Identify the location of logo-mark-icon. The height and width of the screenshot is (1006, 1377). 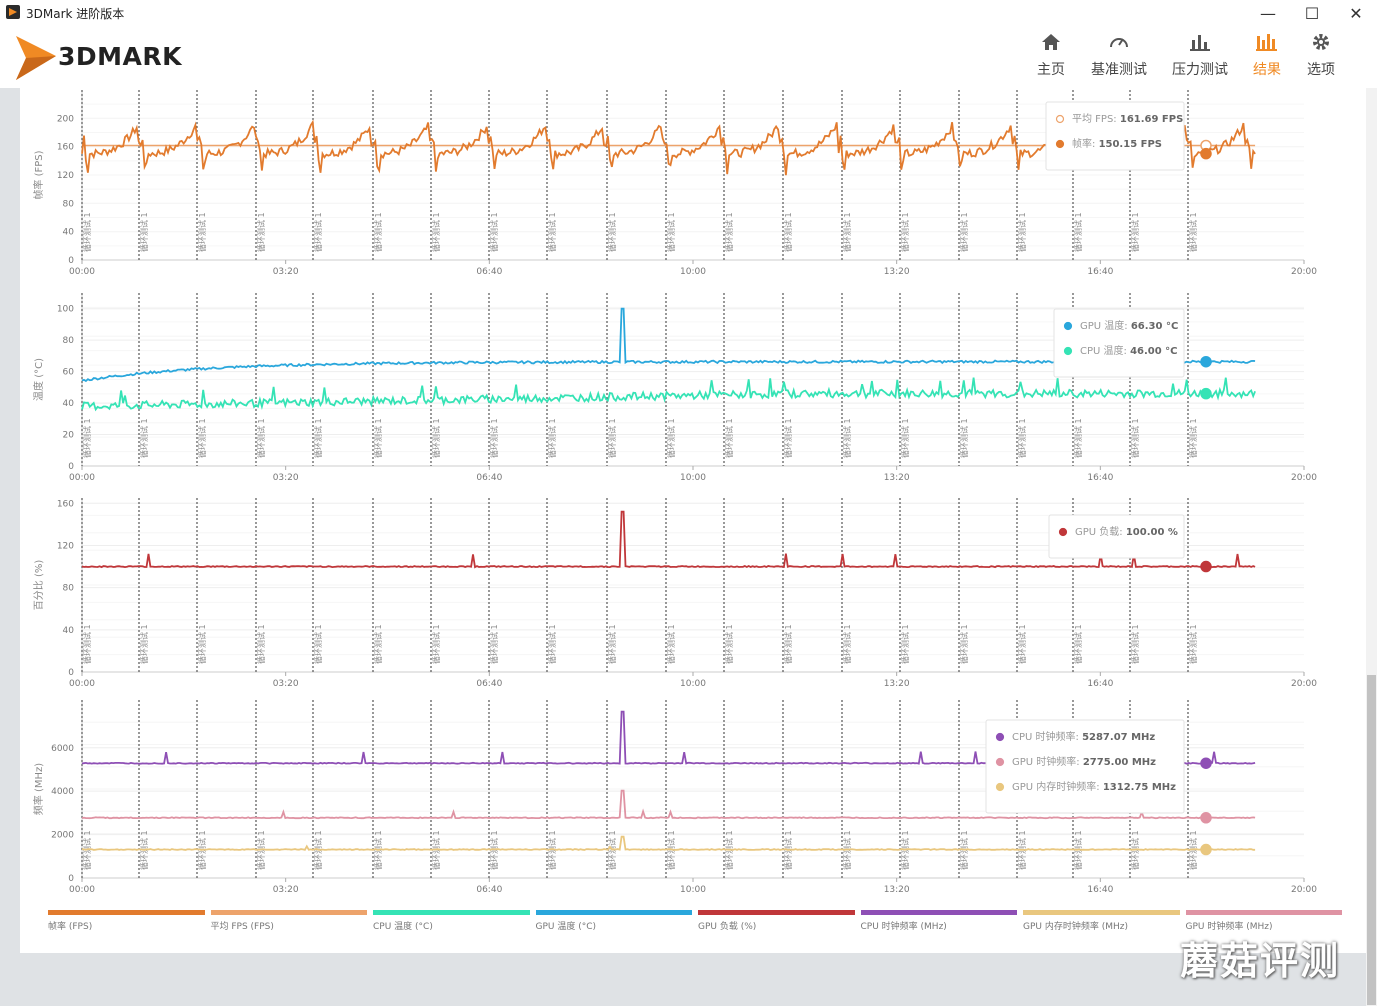
(36, 58).